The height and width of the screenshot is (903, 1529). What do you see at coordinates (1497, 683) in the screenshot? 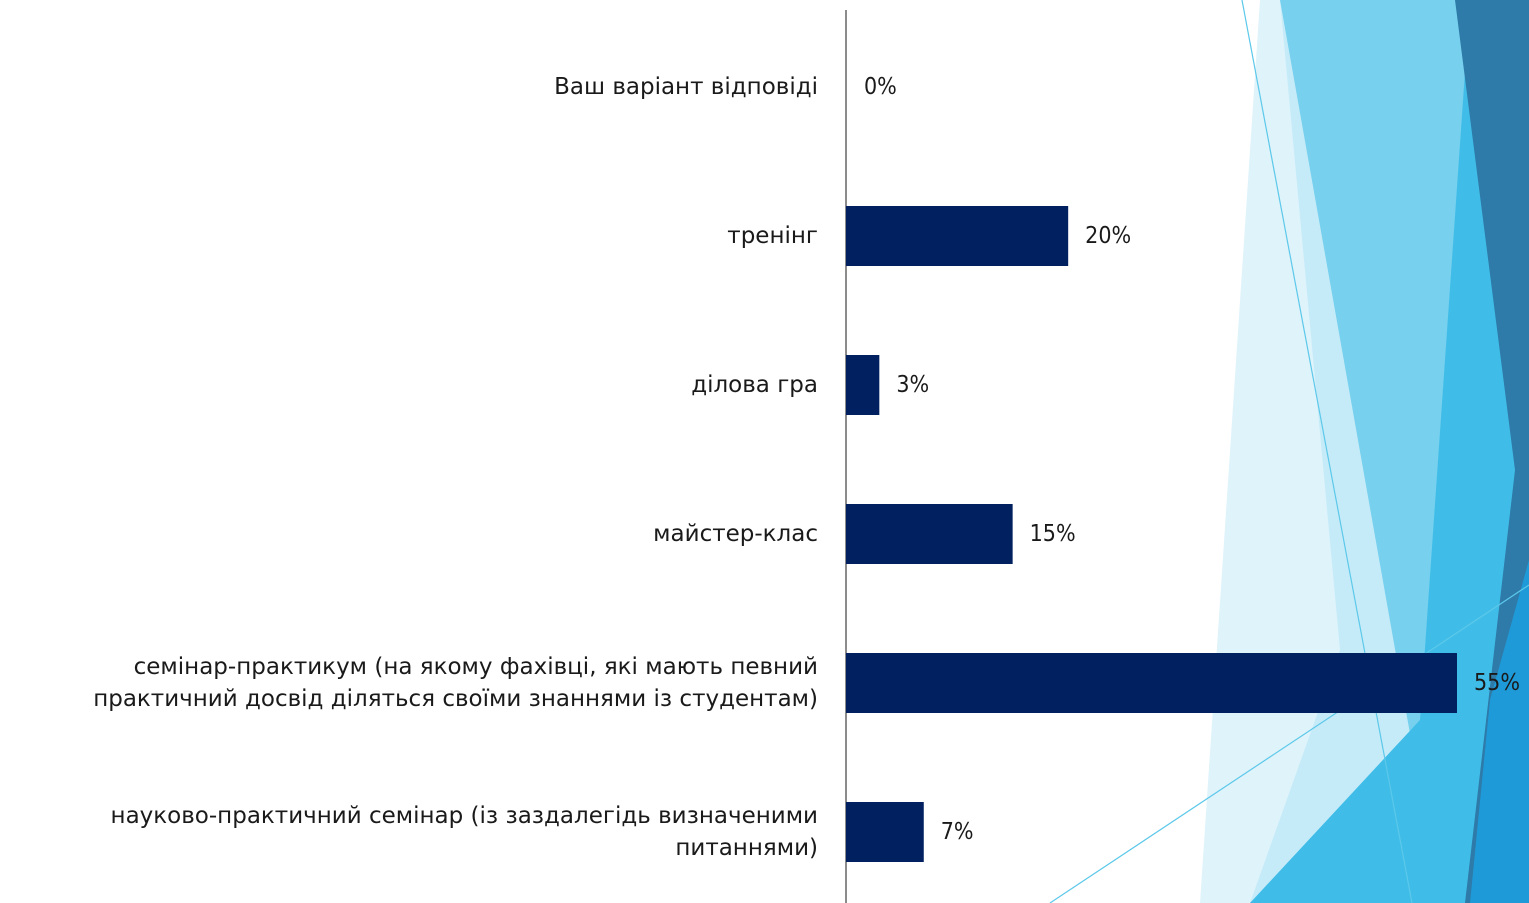
I see `data-label: 55%` at bounding box center [1497, 683].